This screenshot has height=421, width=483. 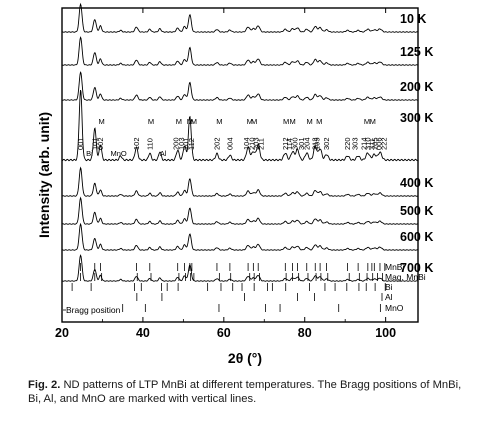 What do you see at coordinates (80, 143) in the screenshot?
I see `peak-index-label: 001` at bounding box center [80, 143].